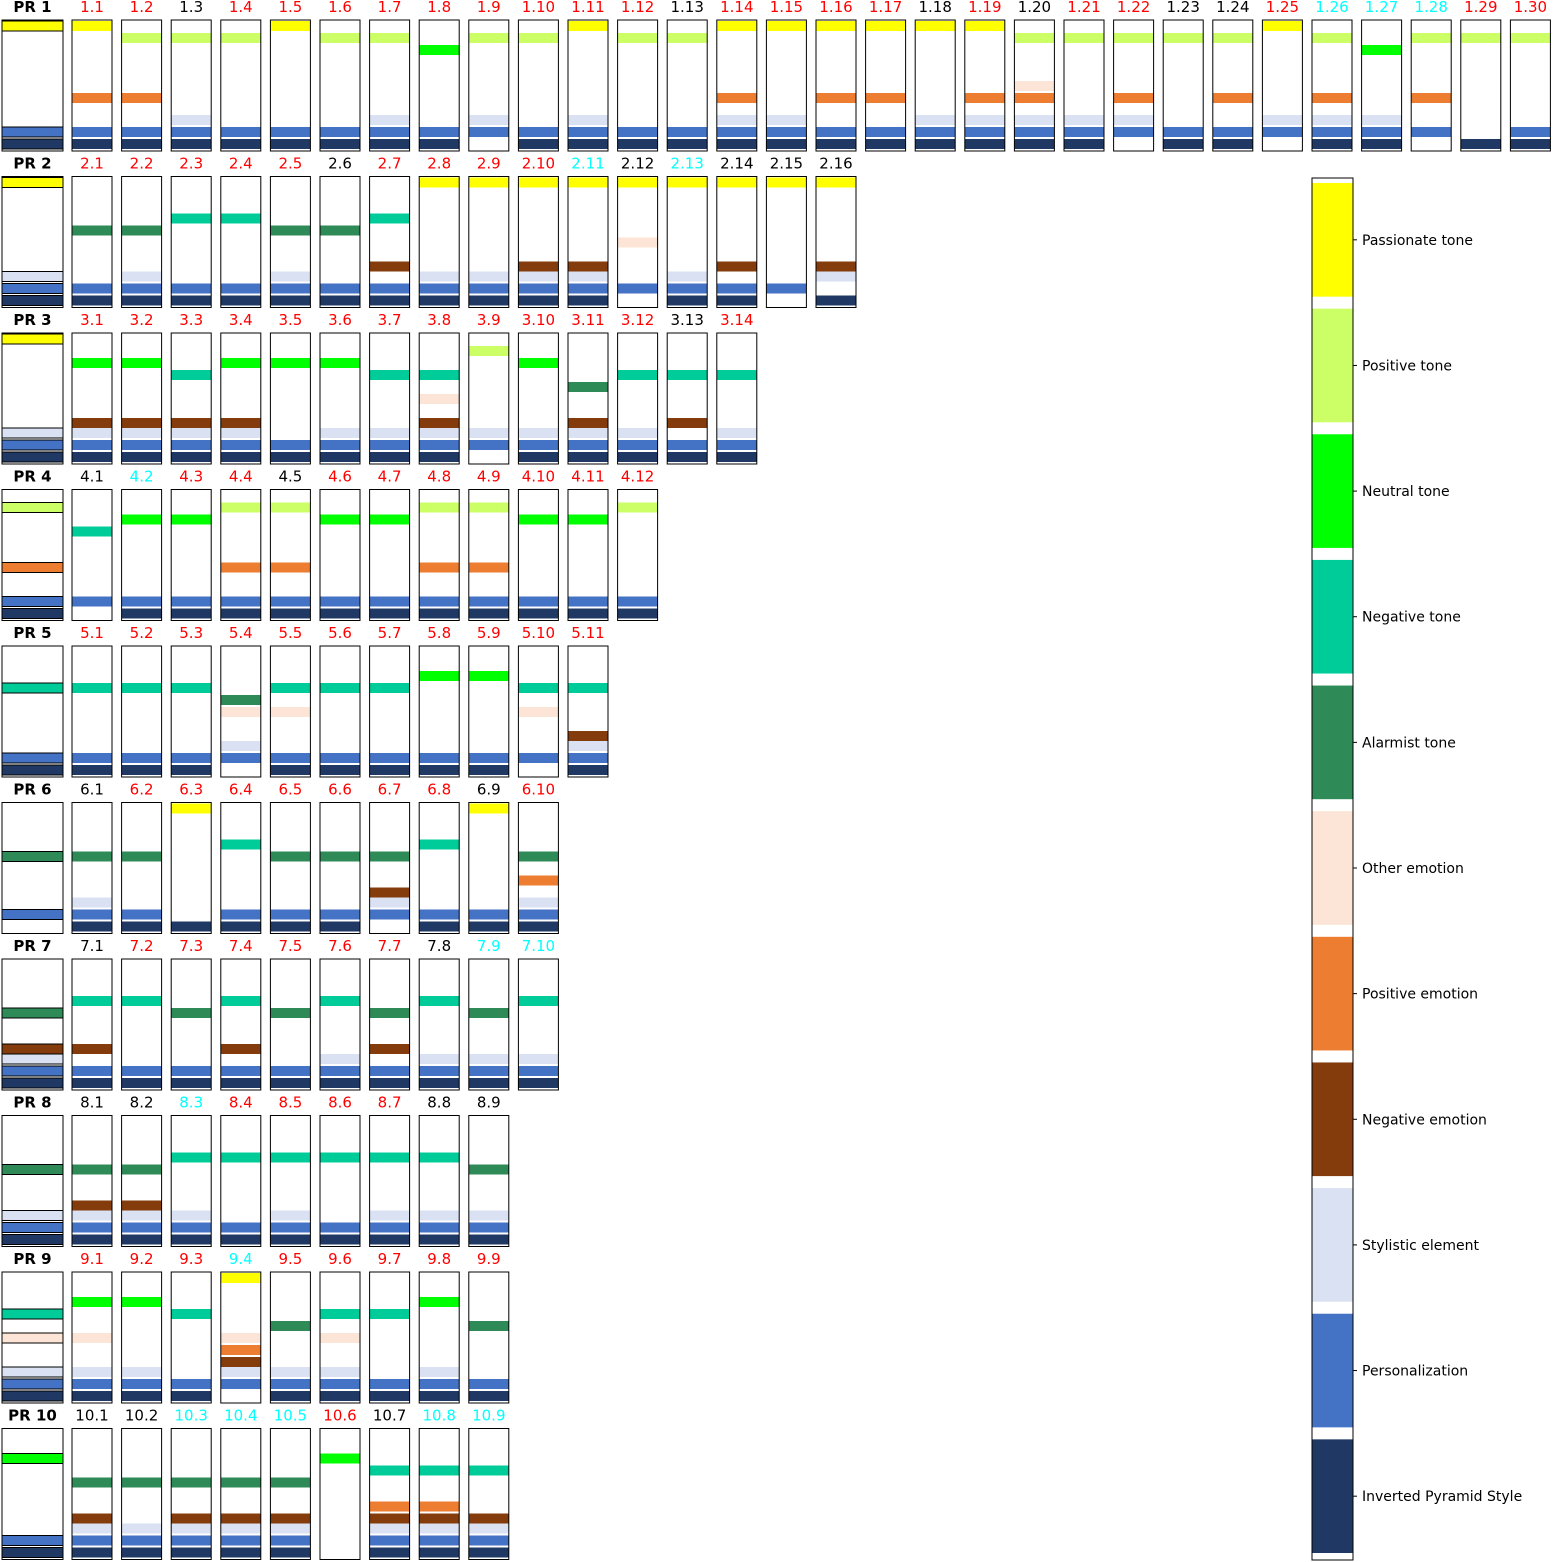 The width and height of the screenshot is (1553, 1562). Describe the element at coordinates (32, 477) in the screenshot. I see `pr-4-label: PR 4` at that location.